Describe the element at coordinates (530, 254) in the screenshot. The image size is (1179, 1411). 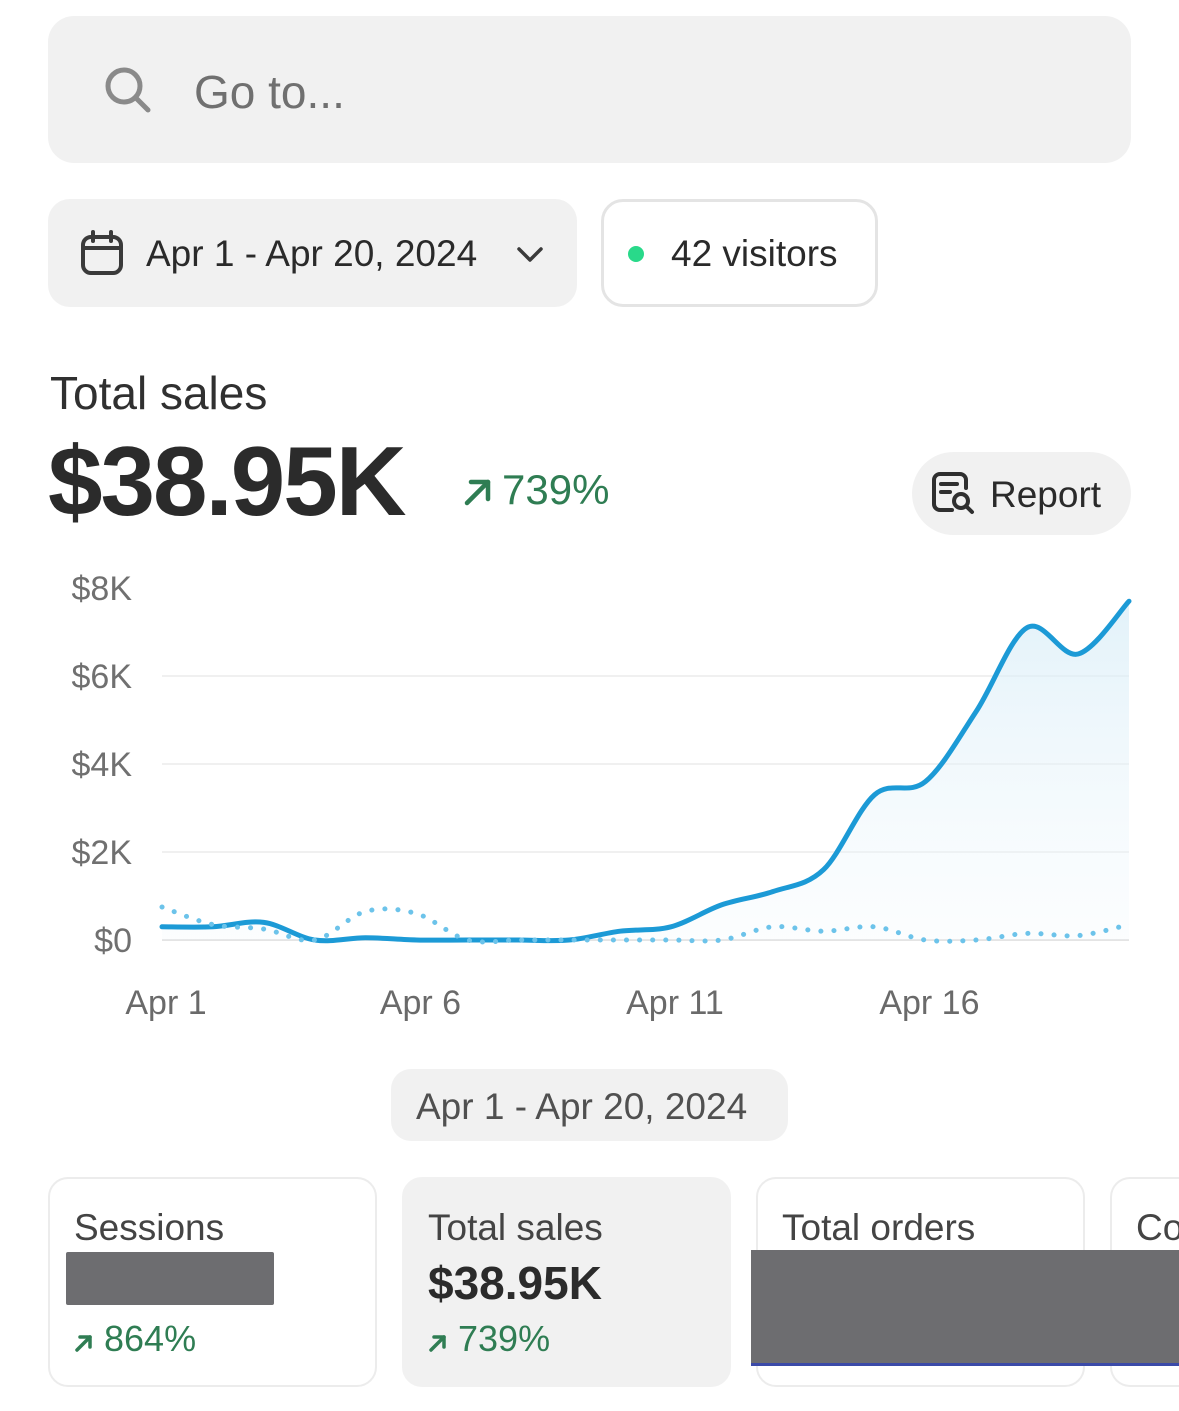
I see `chevron-down-icon` at that location.